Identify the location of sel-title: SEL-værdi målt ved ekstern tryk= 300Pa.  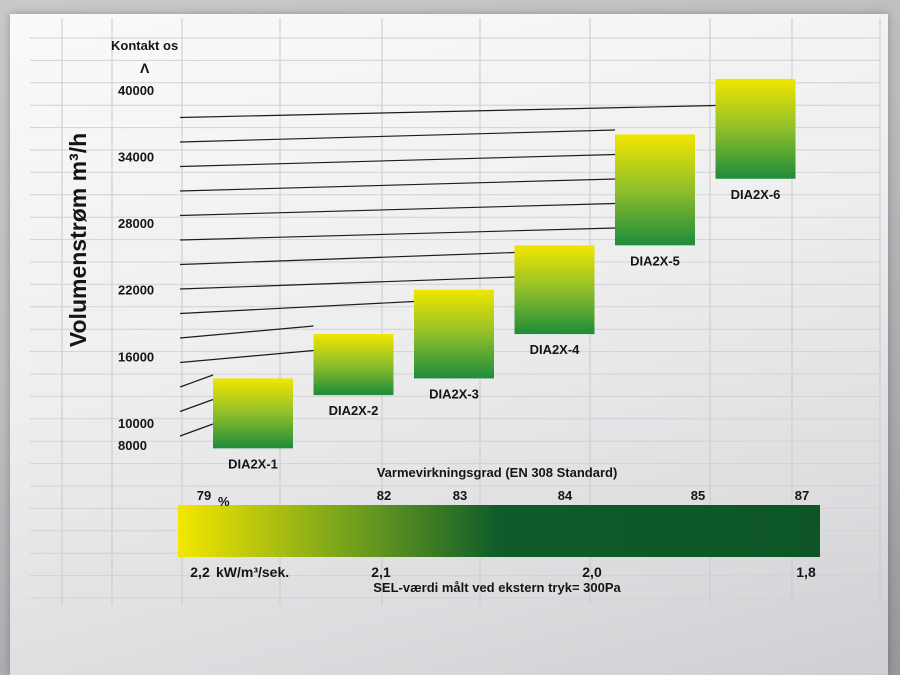
(497, 587).